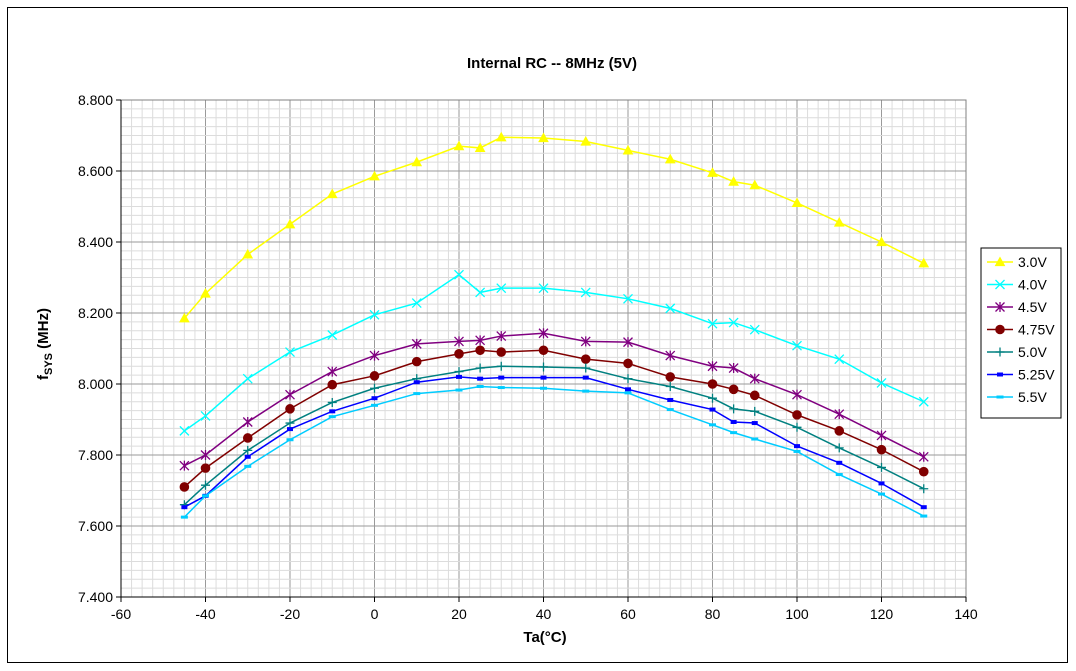 This screenshot has width=1076, height=671. I want to click on legend-label: 5.0V, so click(1032, 352).